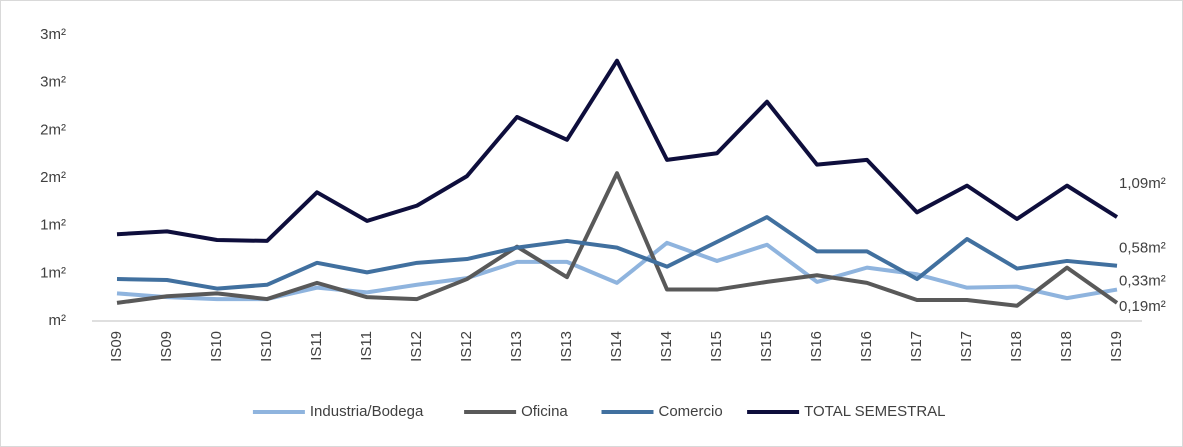 This screenshot has width=1183, height=447. I want to click on y-tick-label: m², so click(58, 320).